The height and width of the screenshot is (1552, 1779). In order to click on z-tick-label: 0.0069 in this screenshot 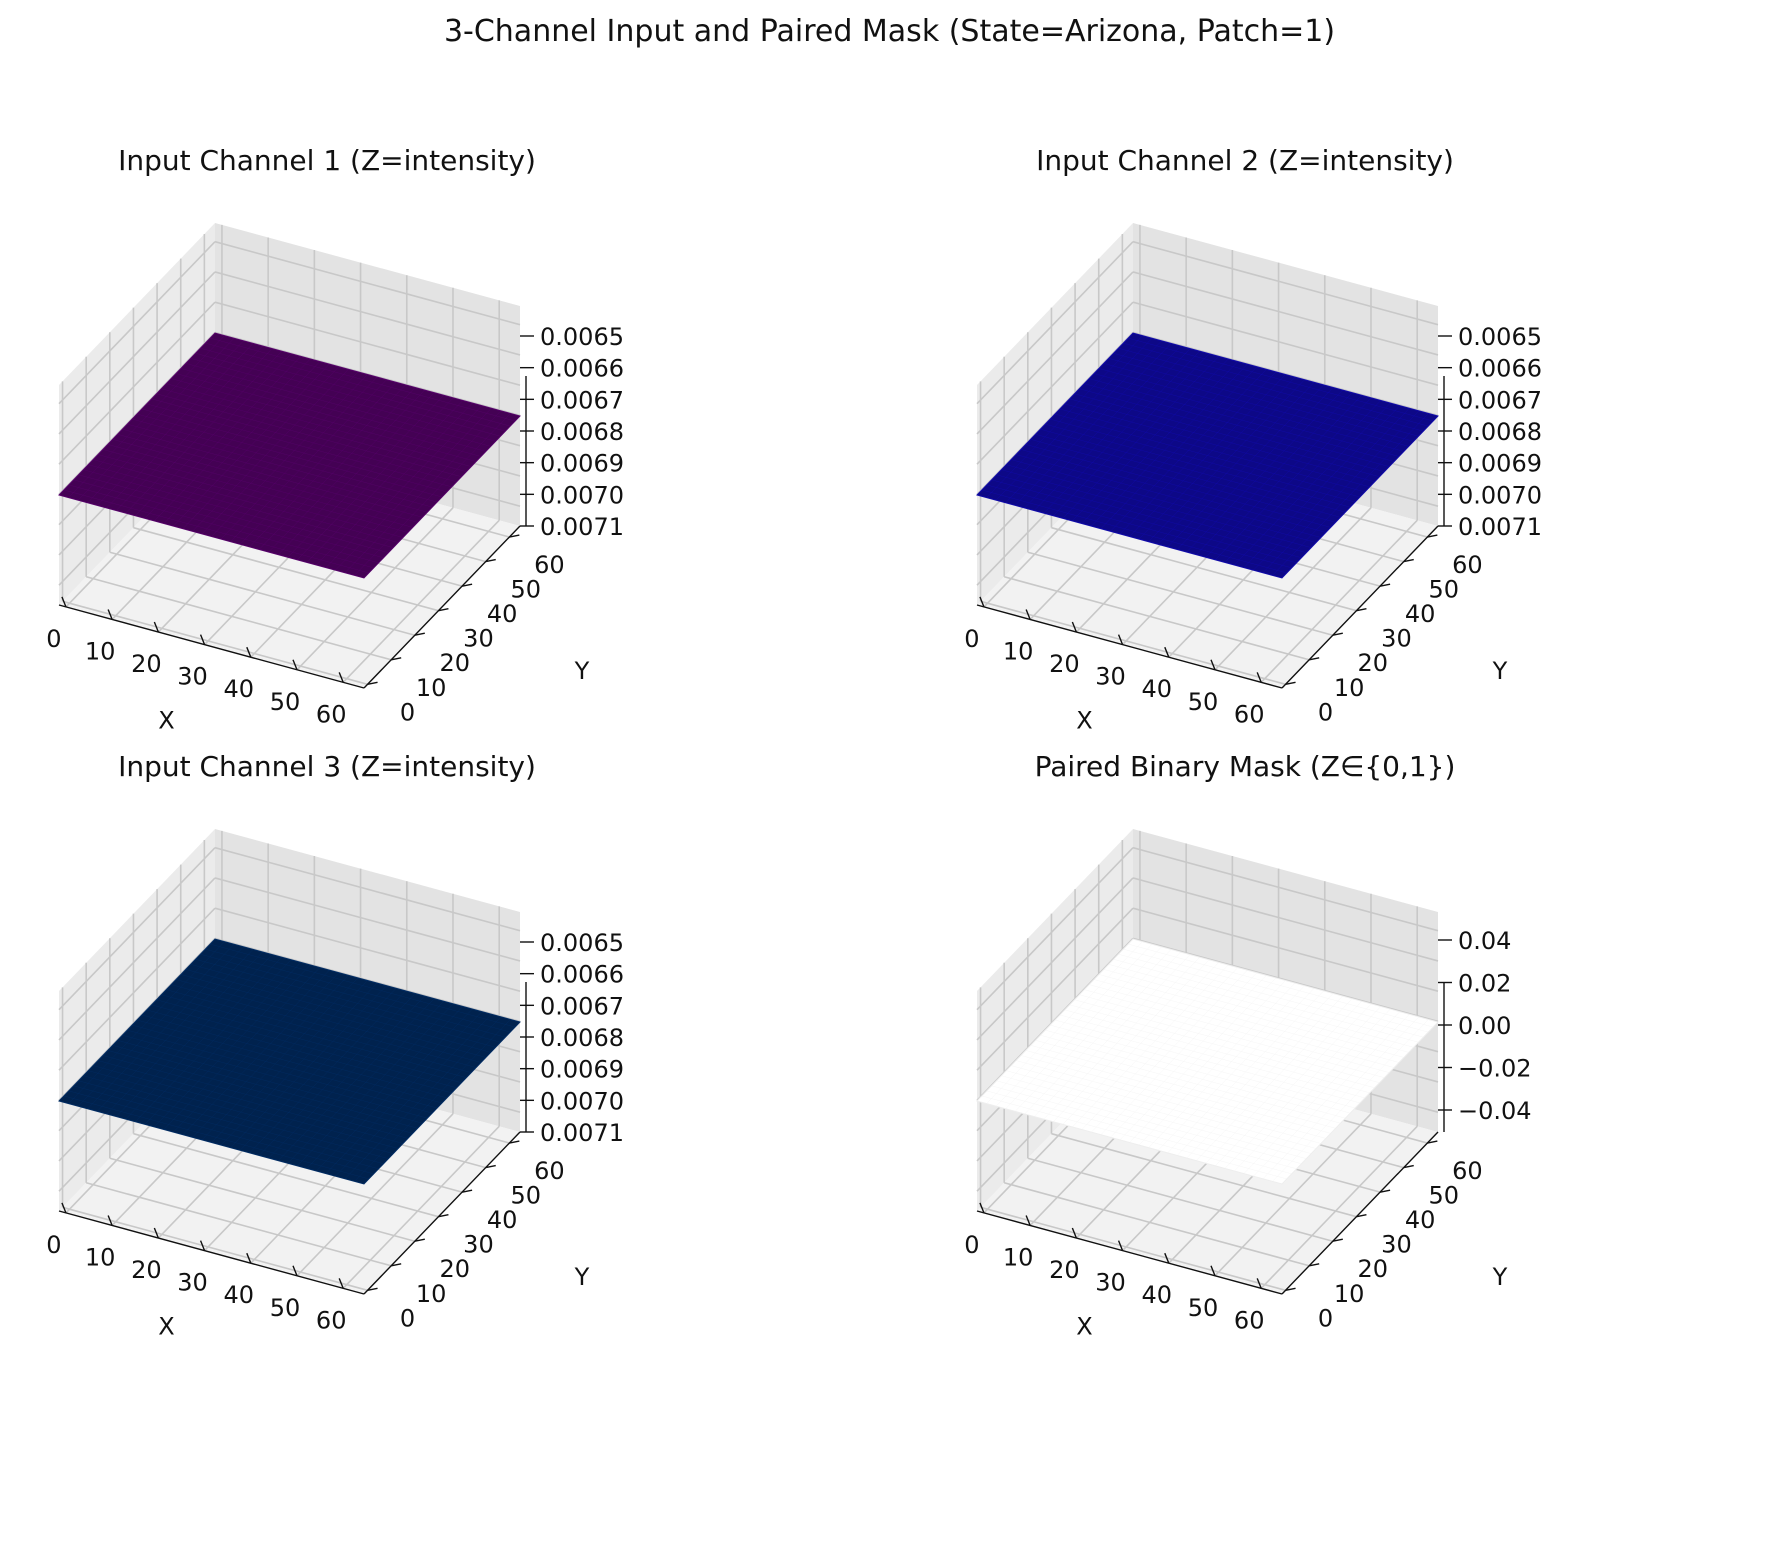, I will do `click(582, 464)`.